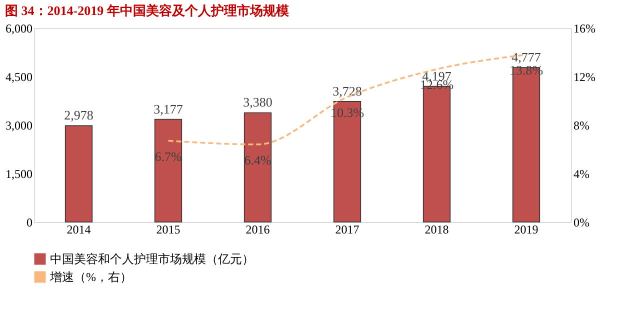  I want to click on data-label: 3,728, so click(347, 90).